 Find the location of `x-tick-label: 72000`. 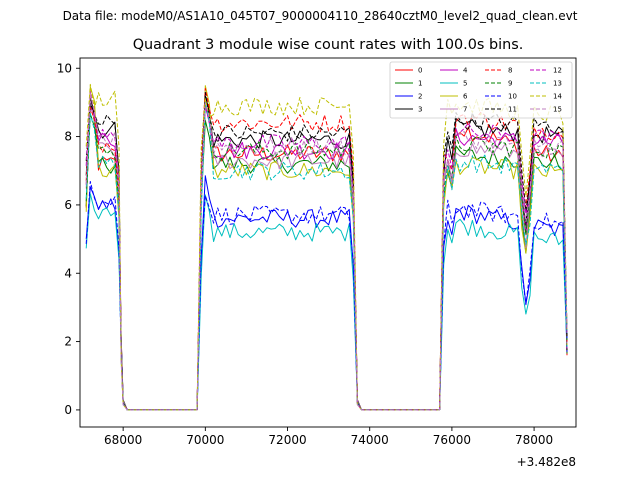

x-tick-label: 72000 is located at coordinates (287, 440).